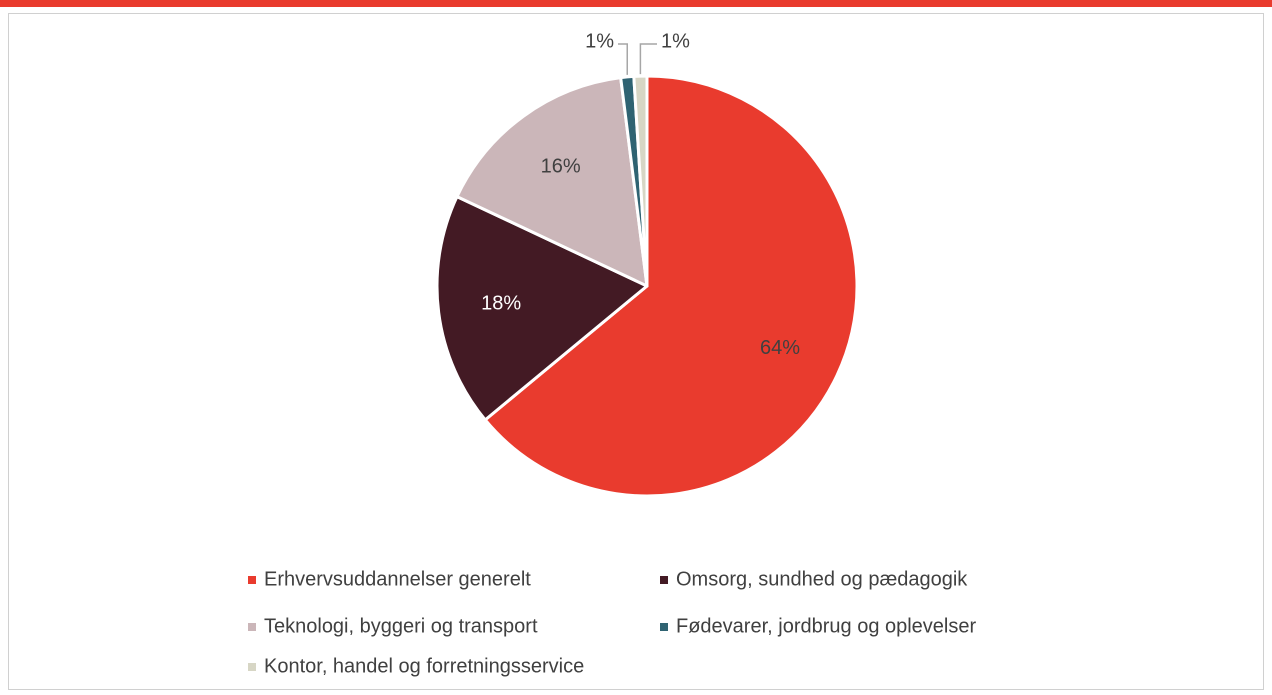 This screenshot has height=695, width=1272. What do you see at coordinates (501, 304) in the screenshot?
I see `data-label: 18%` at bounding box center [501, 304].